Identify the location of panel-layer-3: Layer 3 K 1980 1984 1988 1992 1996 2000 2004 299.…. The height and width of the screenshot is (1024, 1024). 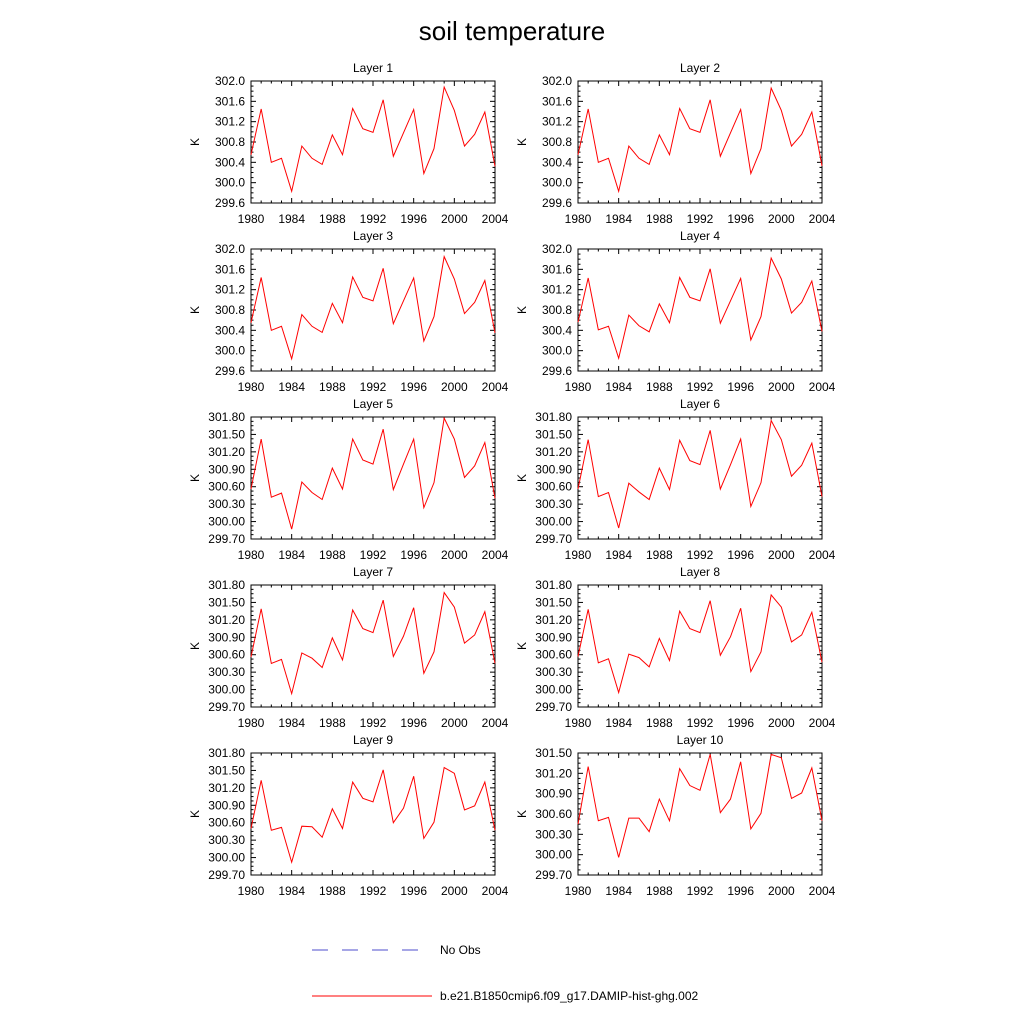
(348, 311).